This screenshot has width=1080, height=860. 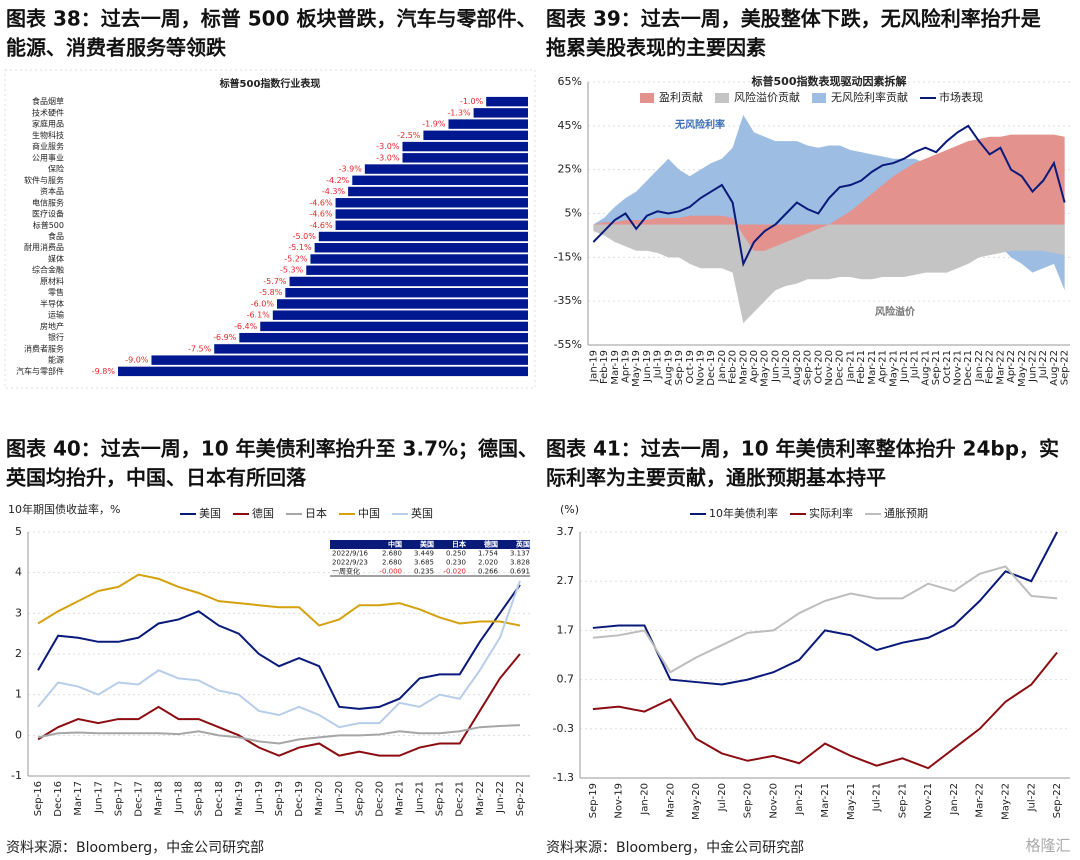 I want to click on annotation: 无风险利率, so click(x=699, y=124).